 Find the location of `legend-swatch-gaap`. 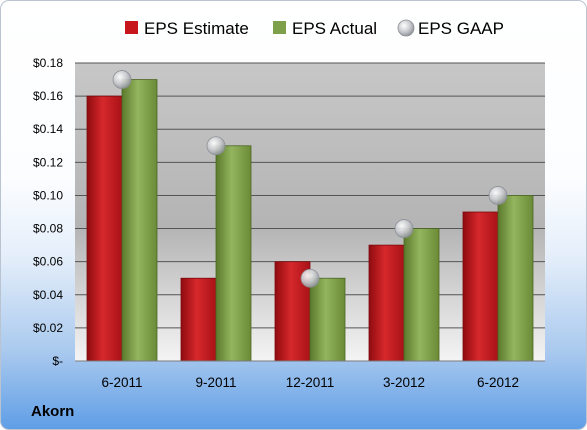

legend-swatch-gaap is located at coordinates (406, 28).